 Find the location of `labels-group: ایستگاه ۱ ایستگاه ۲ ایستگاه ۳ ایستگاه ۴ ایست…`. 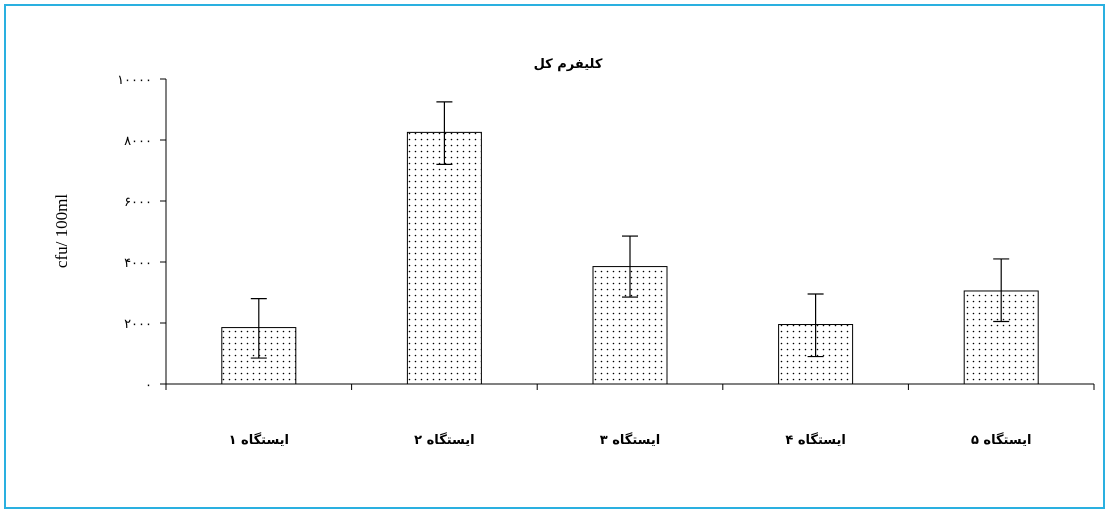

labels-group: ایستگاه ۱ ایستگاه ۲ ایستگاه ۳ ایستگاه ۴ ایست… is located at coordinates (630, 440).